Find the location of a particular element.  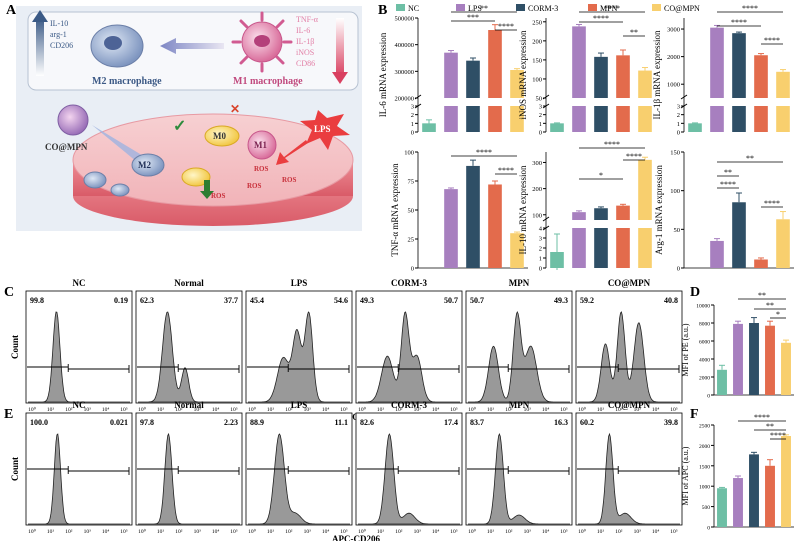

y-axis-title: Count is located at coordinates (15, 347).